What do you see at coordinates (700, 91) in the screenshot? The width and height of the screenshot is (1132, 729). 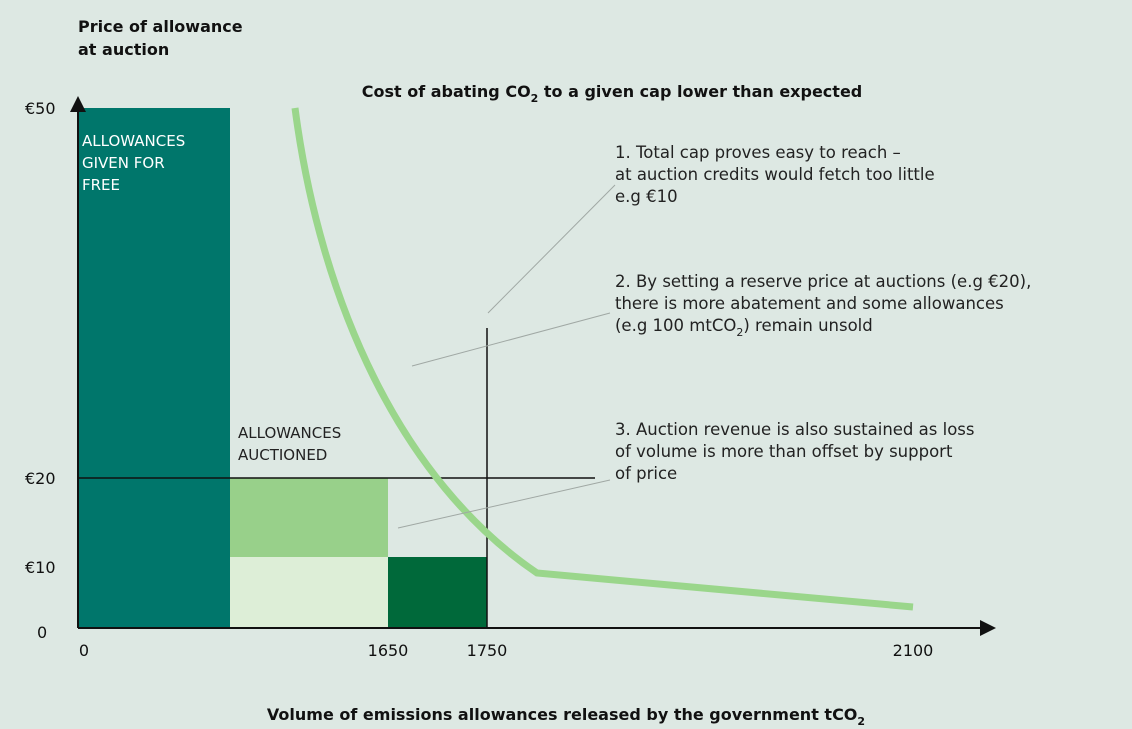 I see `title-text: to a given cap lower than expected` at bounding box center [700, 91].